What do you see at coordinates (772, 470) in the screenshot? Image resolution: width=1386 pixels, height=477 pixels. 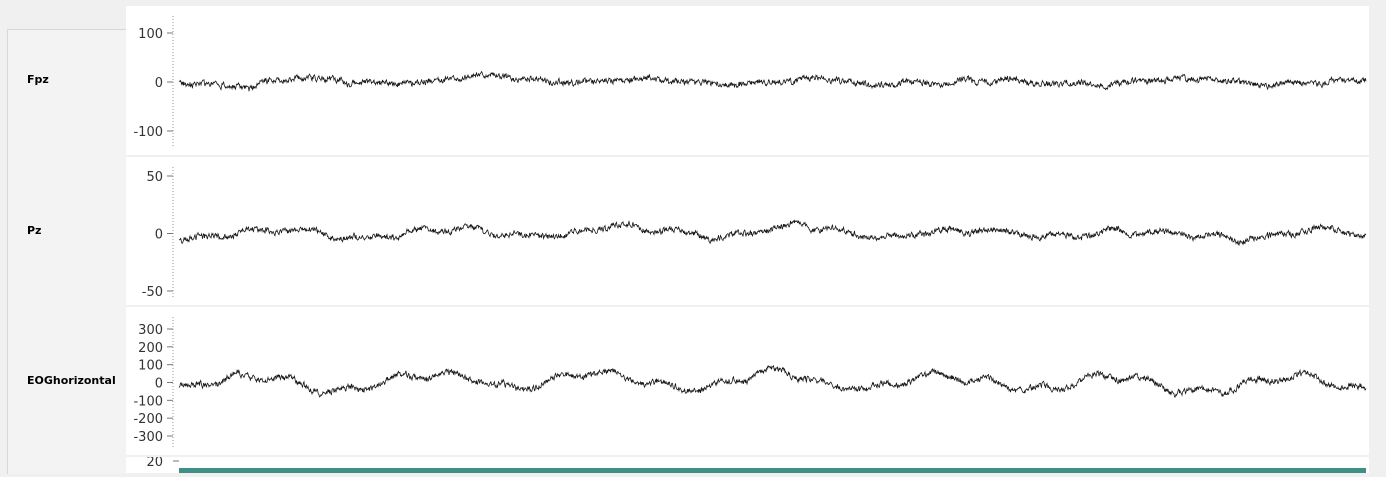 I see `spectrogram-band` at bounding box center [772, 470].